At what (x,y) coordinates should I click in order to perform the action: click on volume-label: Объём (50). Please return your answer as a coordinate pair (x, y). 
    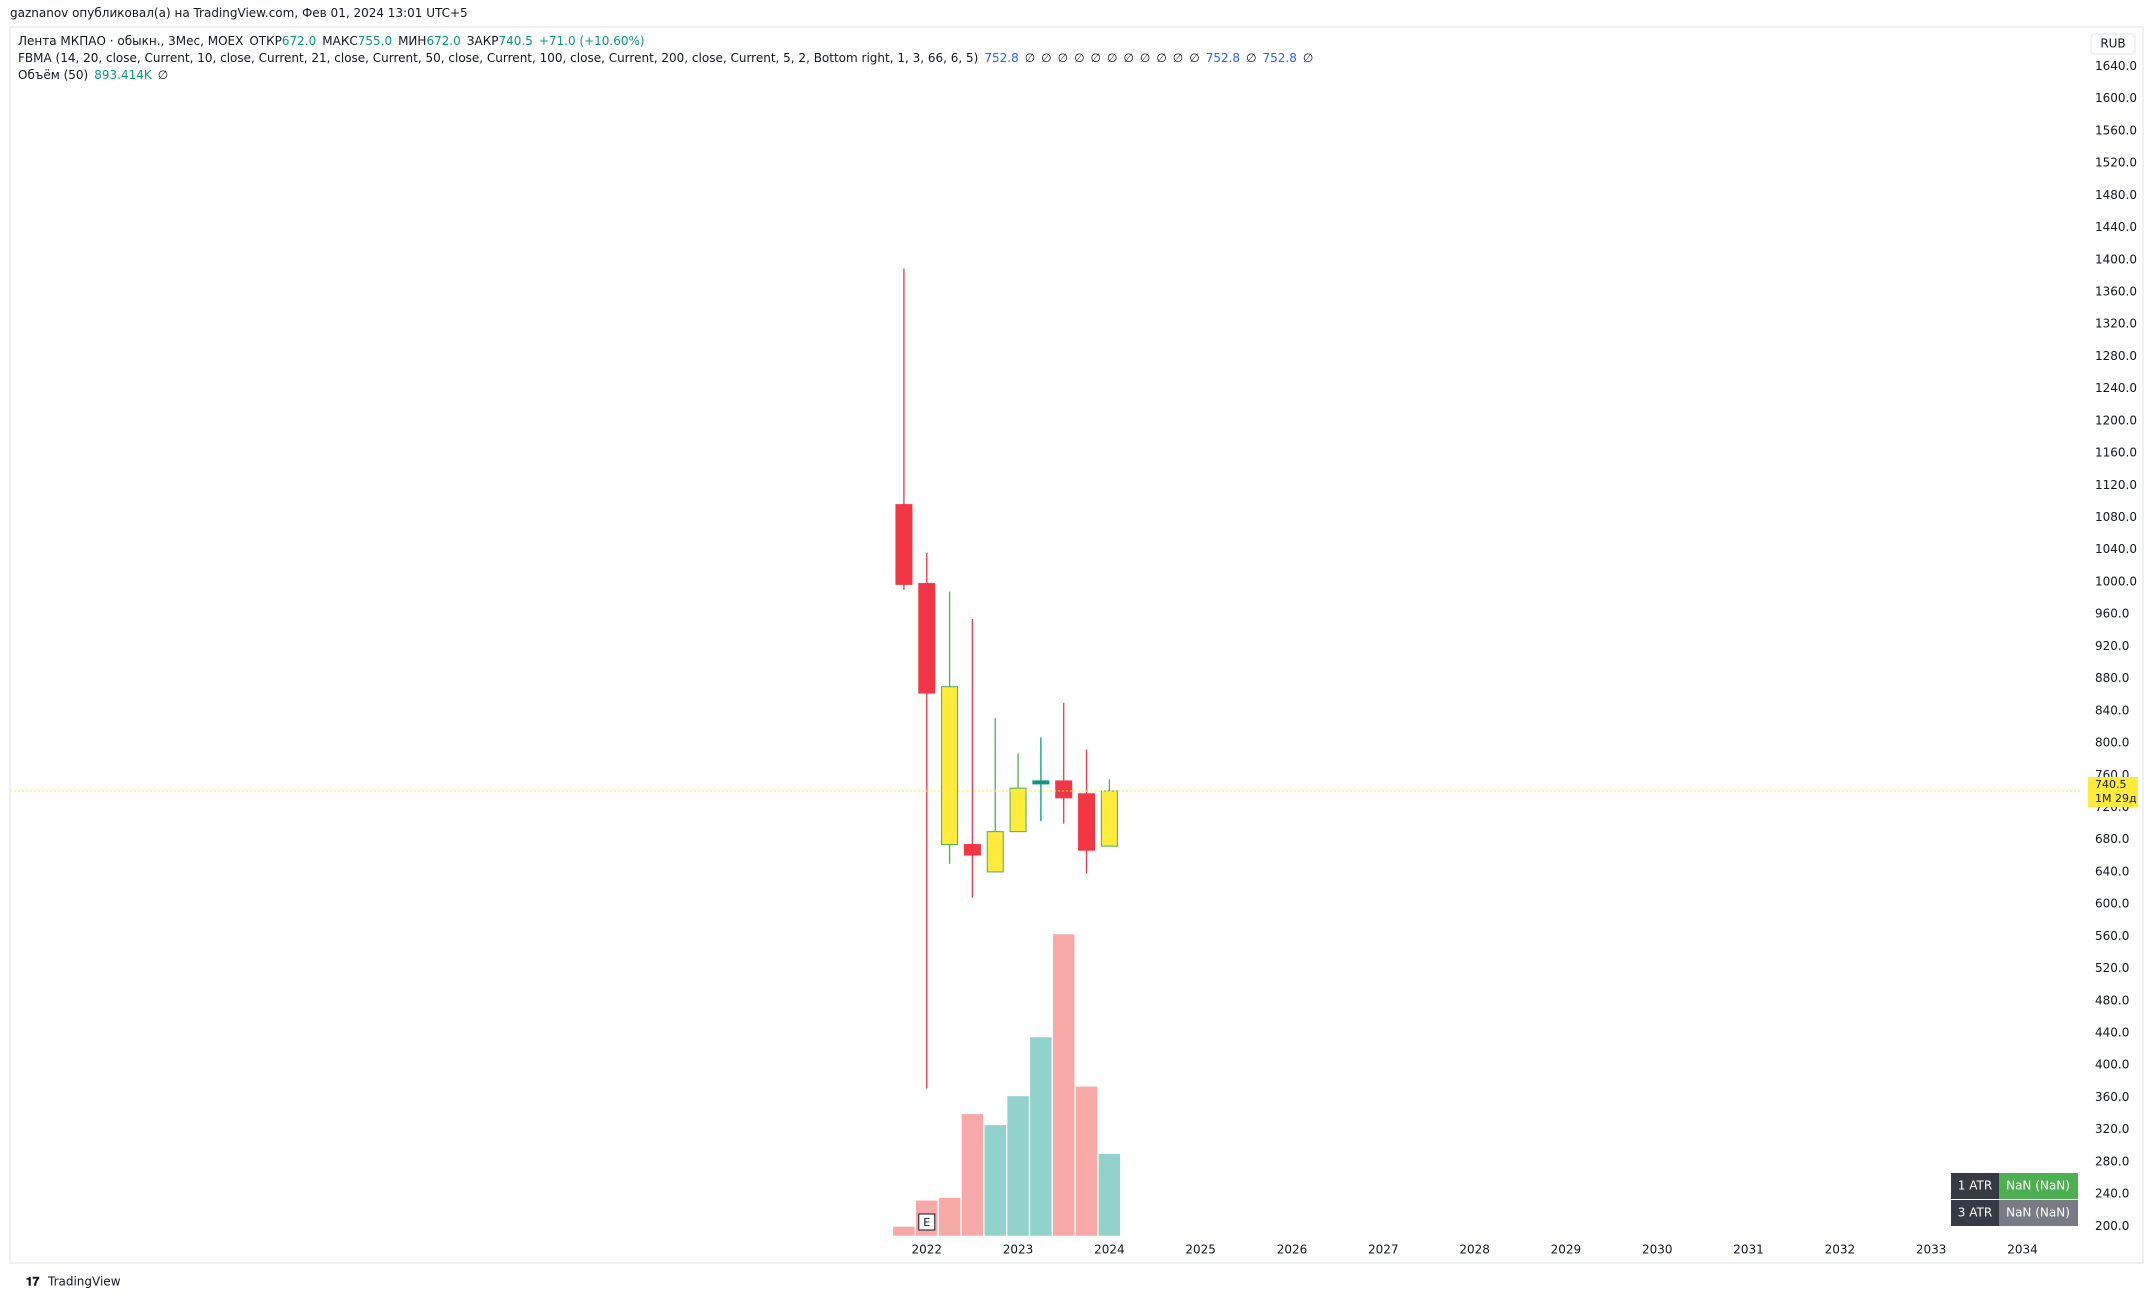
    Looking at the image, I should click on (53, 75).